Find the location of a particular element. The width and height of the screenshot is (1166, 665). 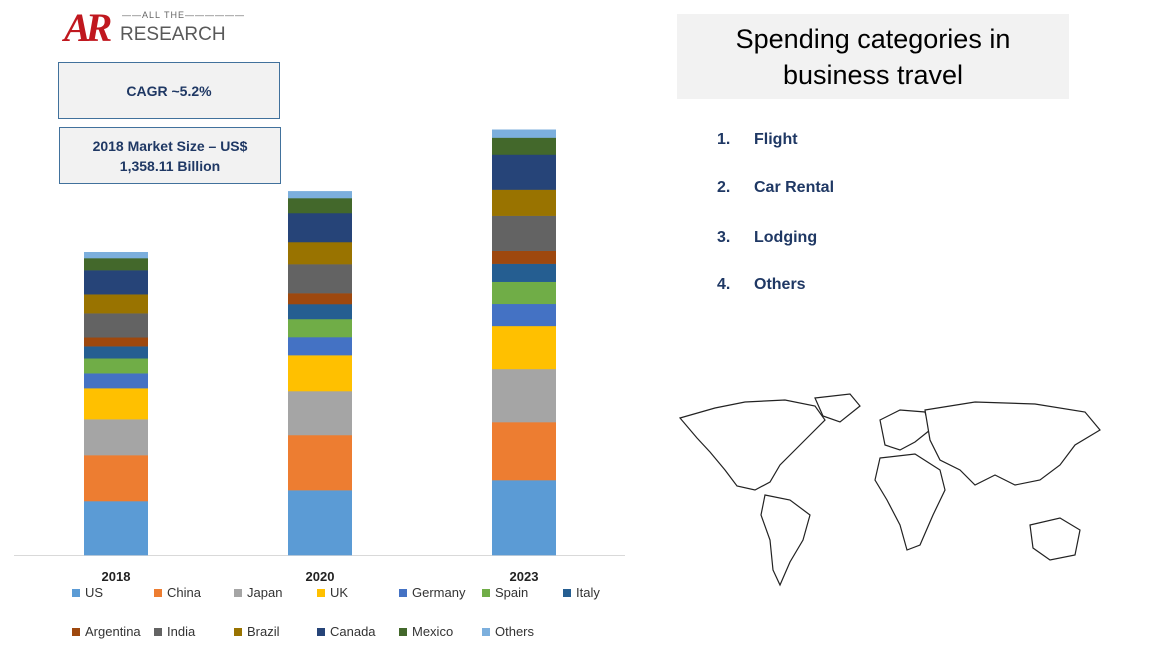

legend-item-china: China is located at coordinates (177, 592).